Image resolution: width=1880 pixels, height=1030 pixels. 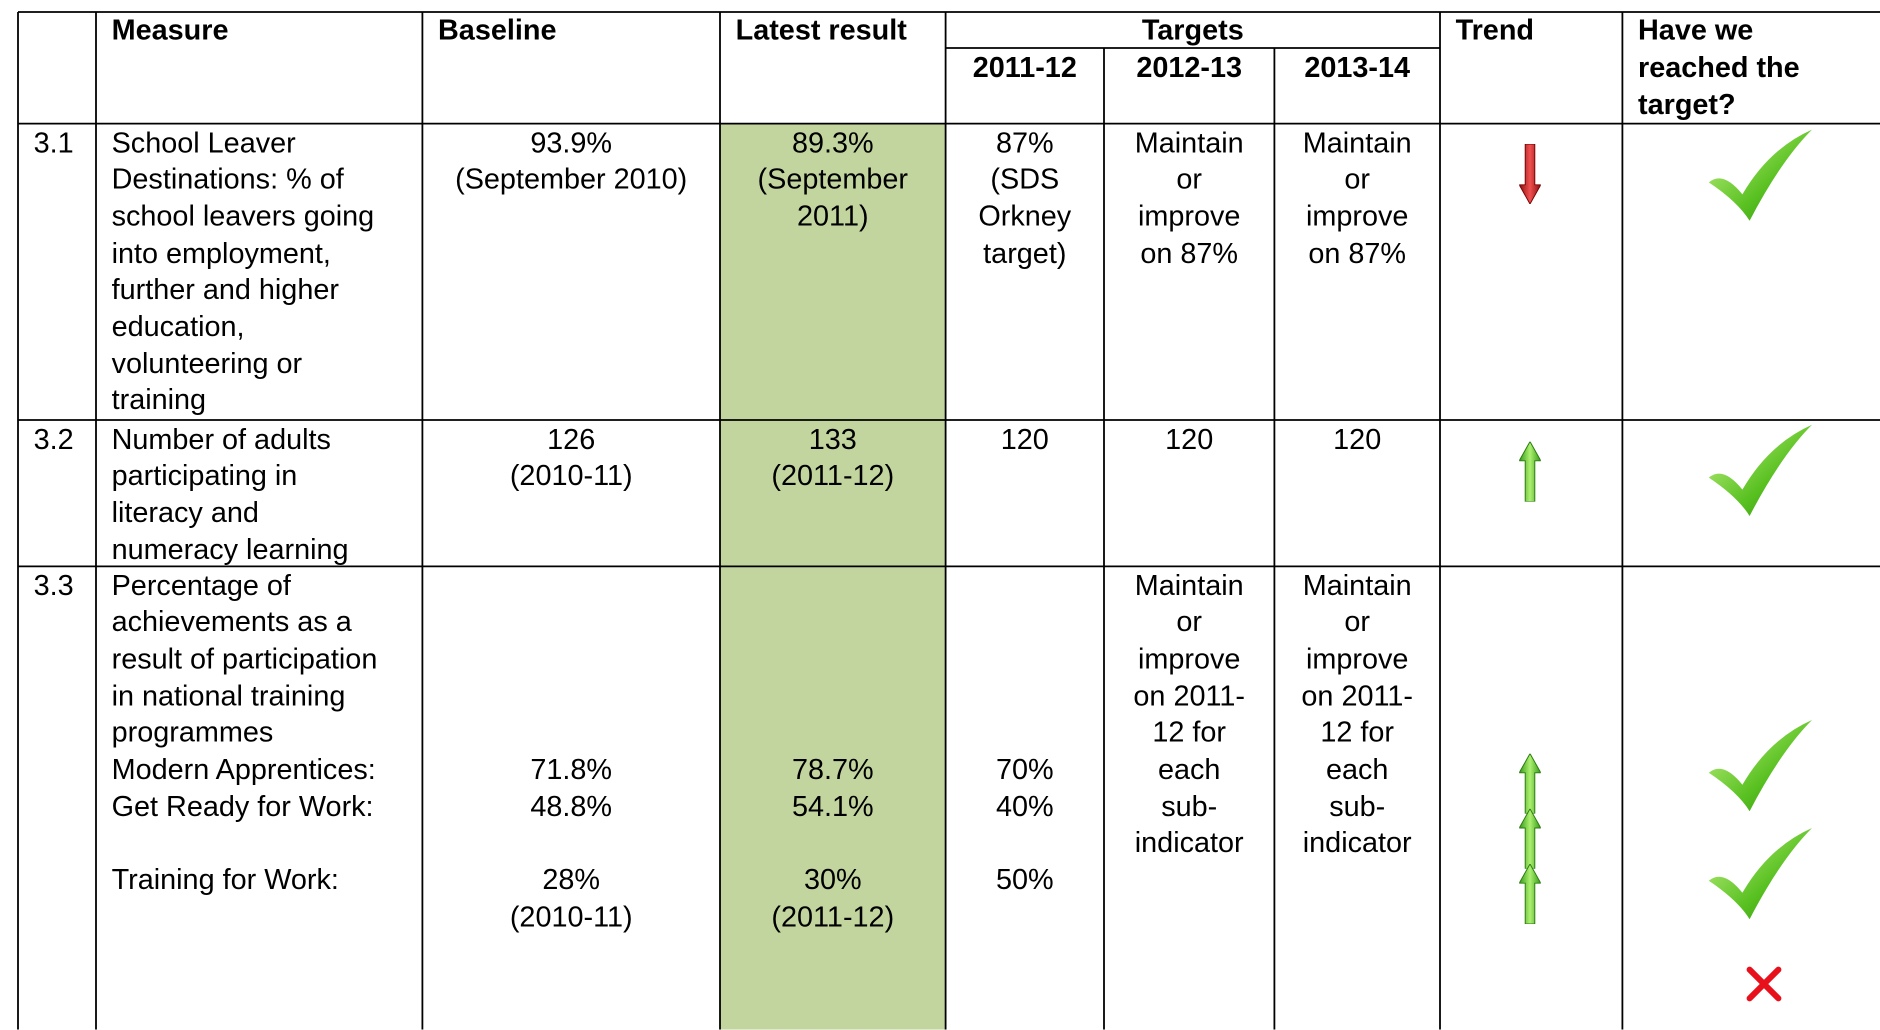 What do you see at coordinates (1024, 806) in the screenshot?
I see `target-text: 40%` at bounding box center [1024, 806].